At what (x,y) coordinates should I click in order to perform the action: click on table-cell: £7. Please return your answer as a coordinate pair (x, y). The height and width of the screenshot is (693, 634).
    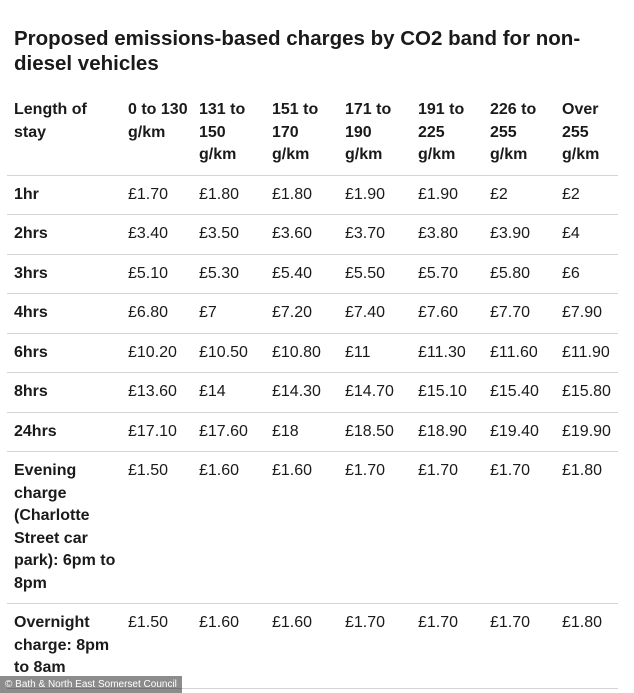
    Looking at the image, I should click on (228, 313).